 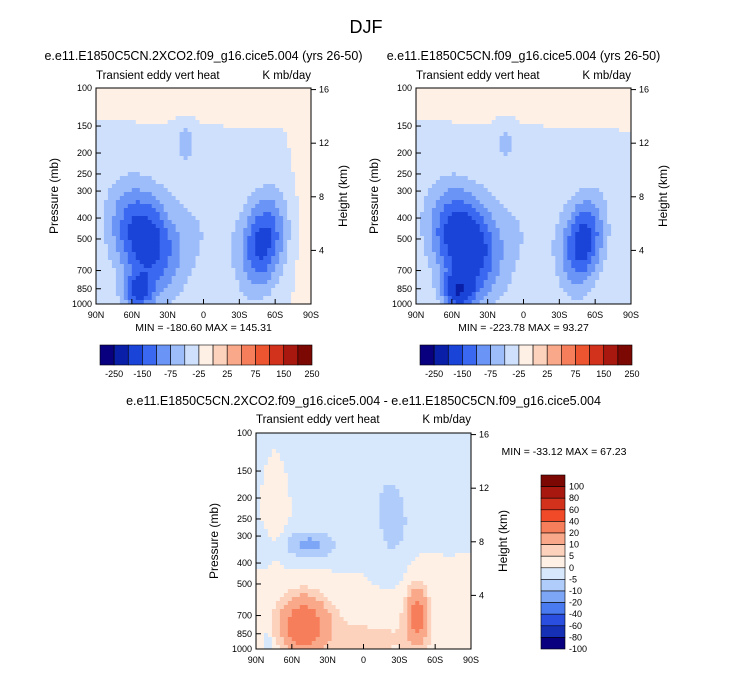 I want to click on y-right-axis-label: Height (km), so click(x=343, y=196).